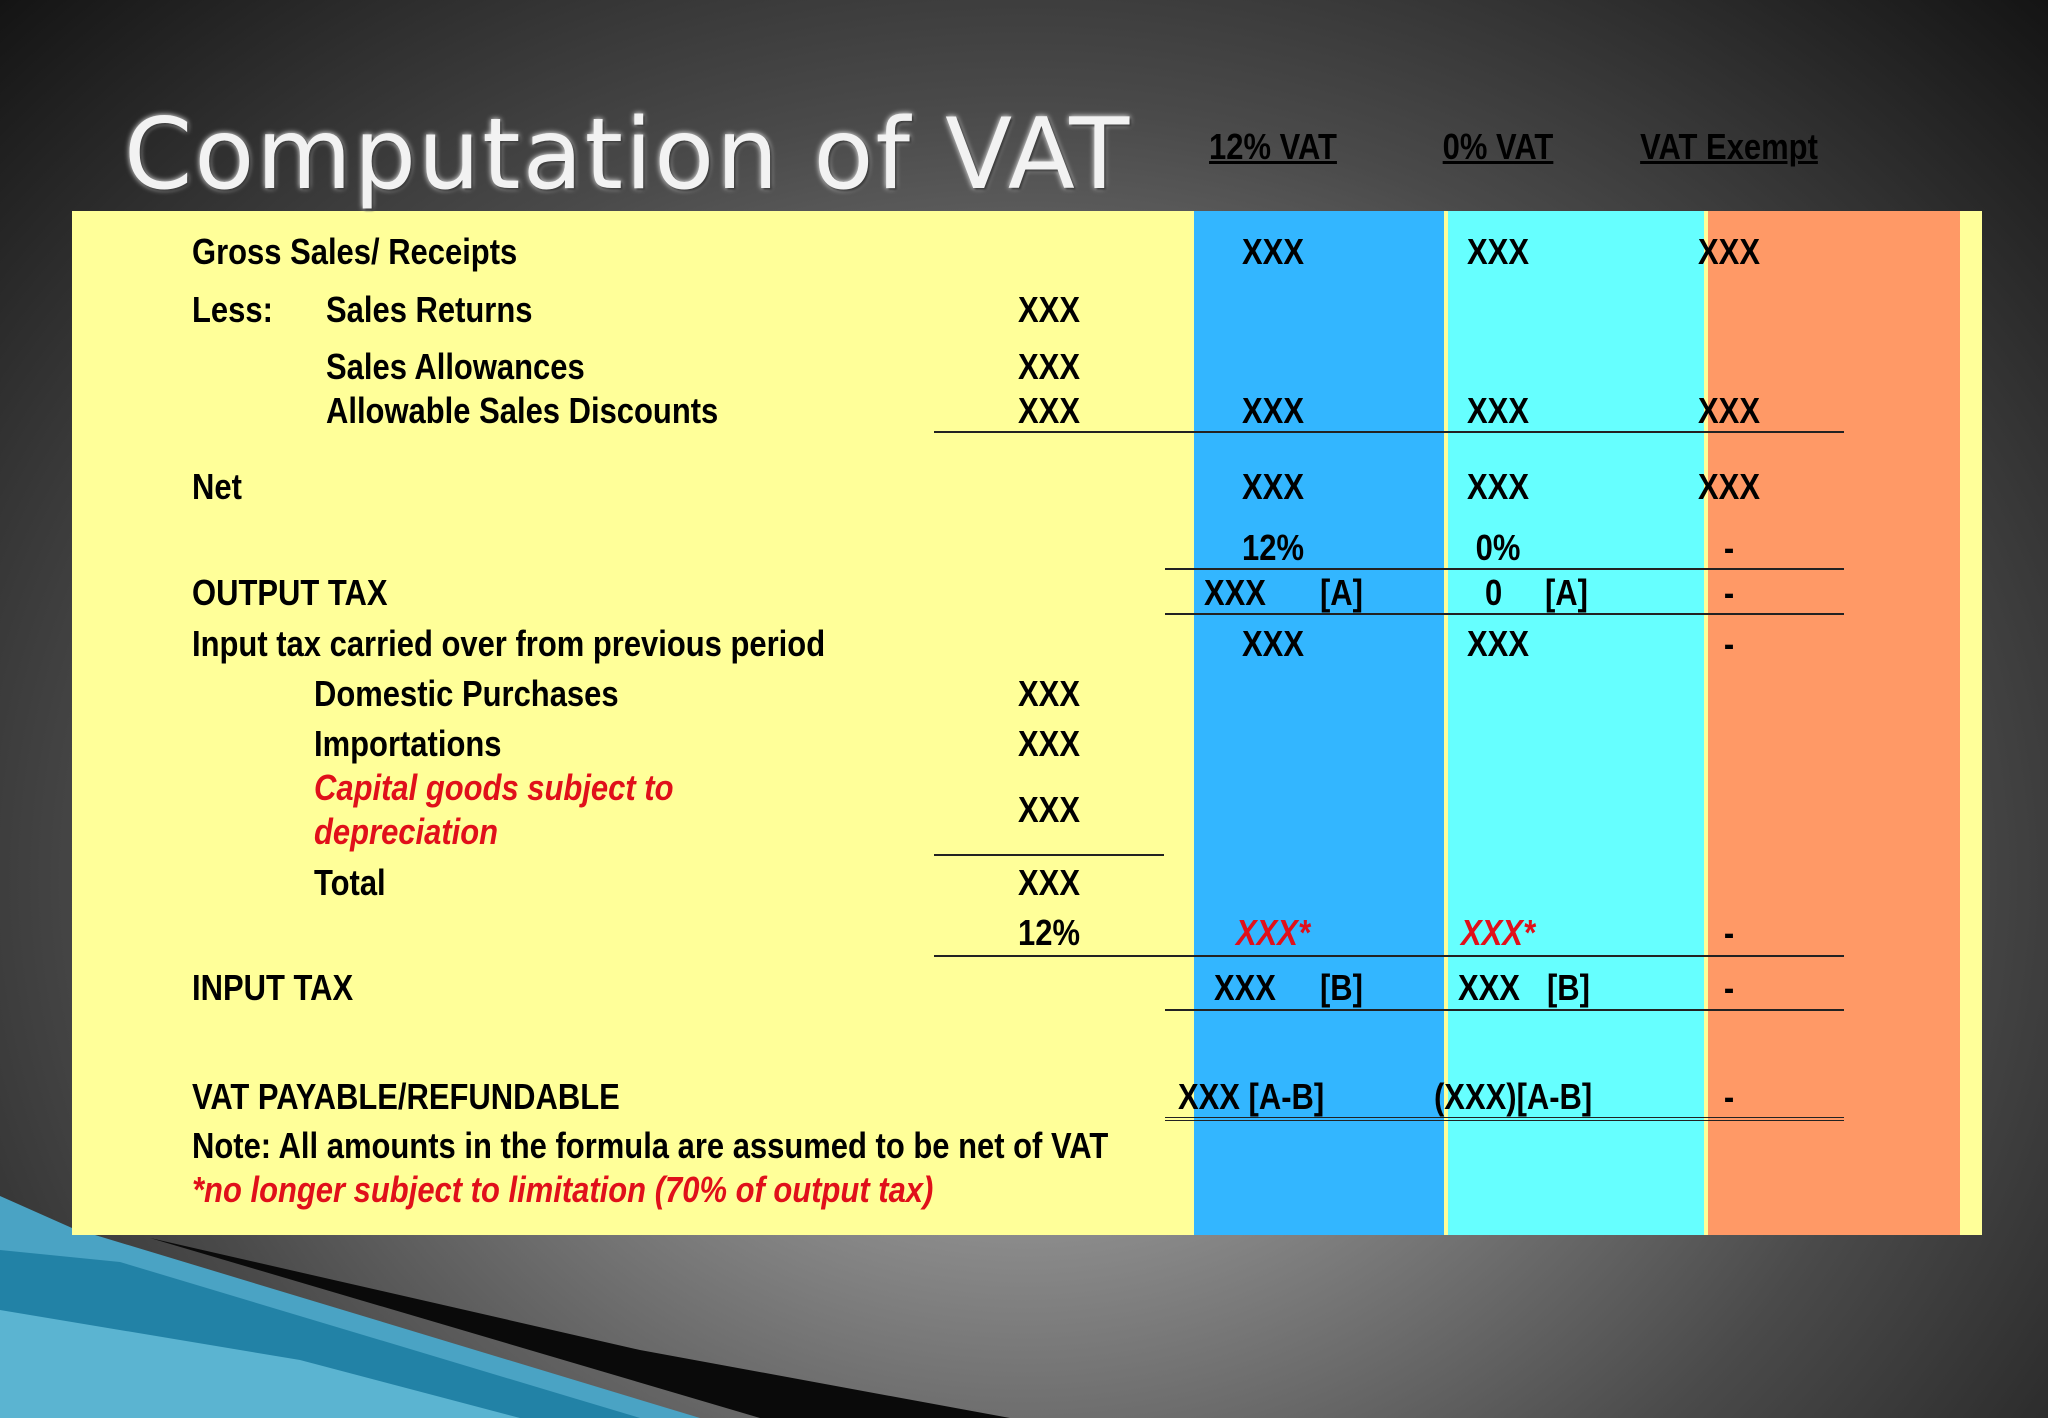  Describe the element at coordinates (494, 787) in the screenshot. I see `capital-goods-label-line1: Capital goods subject to` at that location.